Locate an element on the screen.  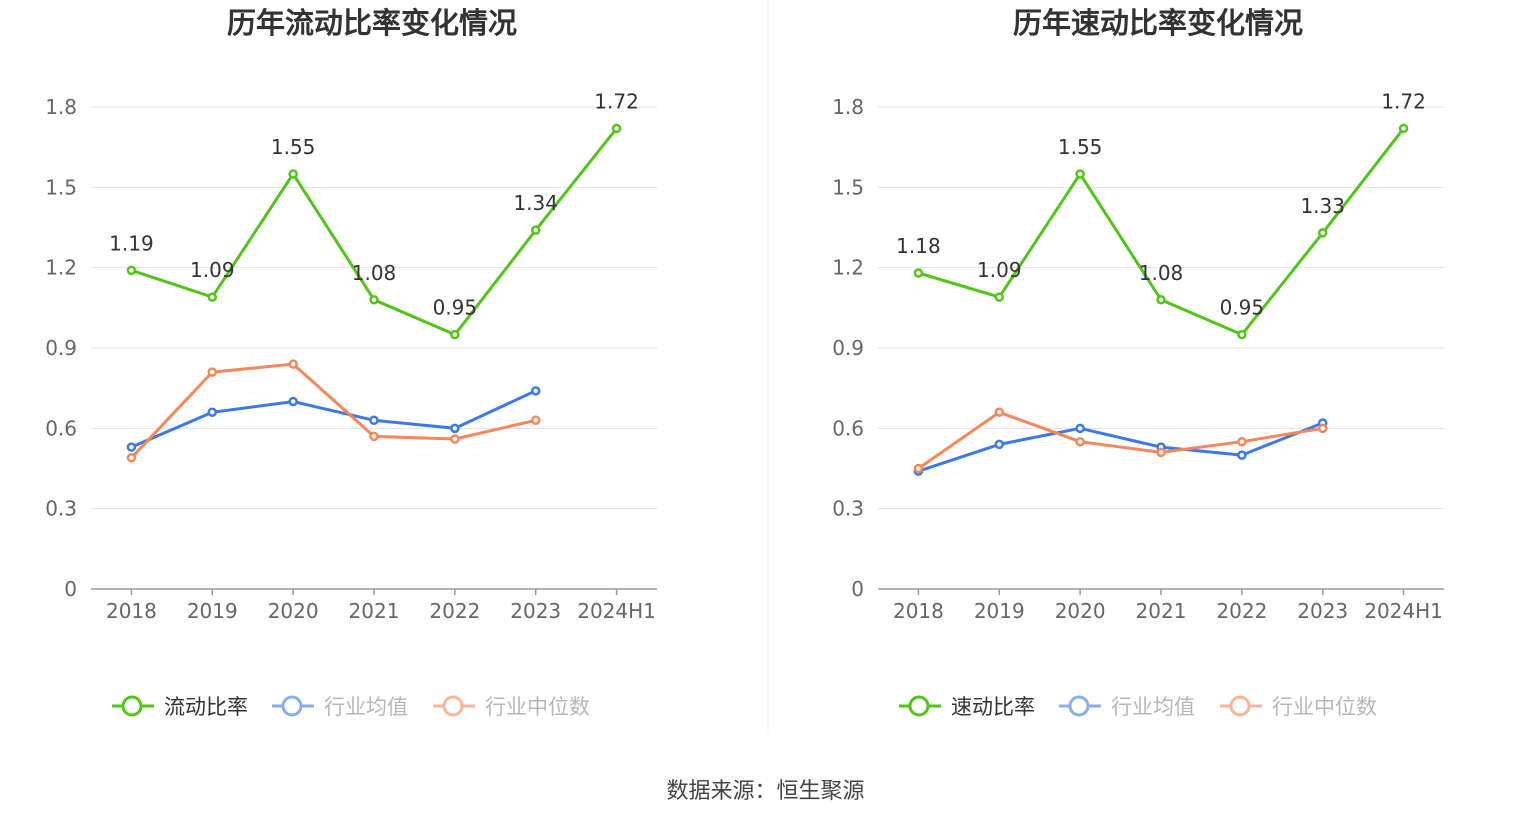
legend: 速动比率 行业均值 行业中位数 is located at coordinates (1138, 707).